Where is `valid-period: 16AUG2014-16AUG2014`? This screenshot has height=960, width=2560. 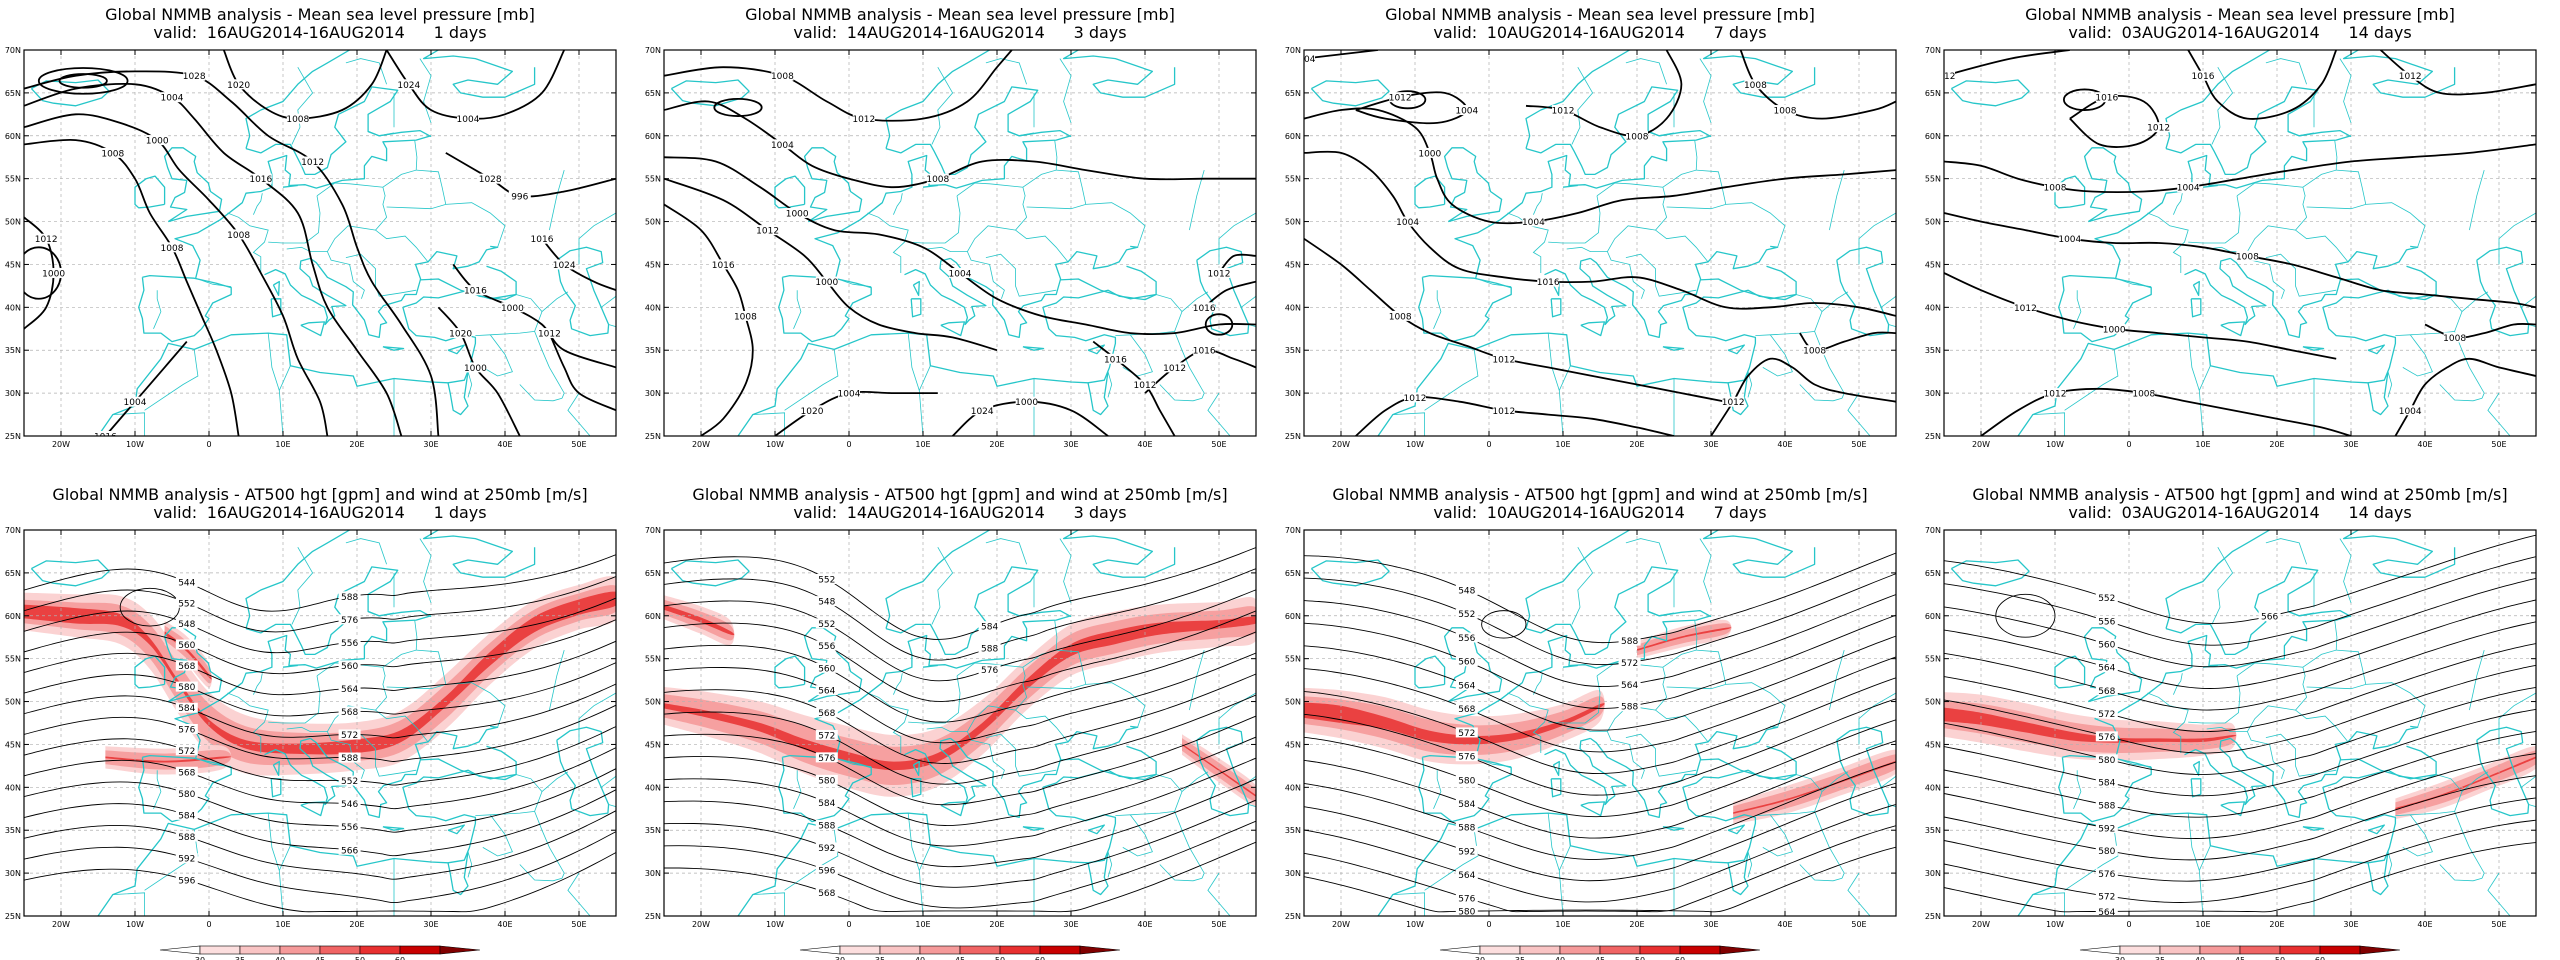 valid-period: 16AUG2014-16AUG2014 is located at coordinates (305, 32).